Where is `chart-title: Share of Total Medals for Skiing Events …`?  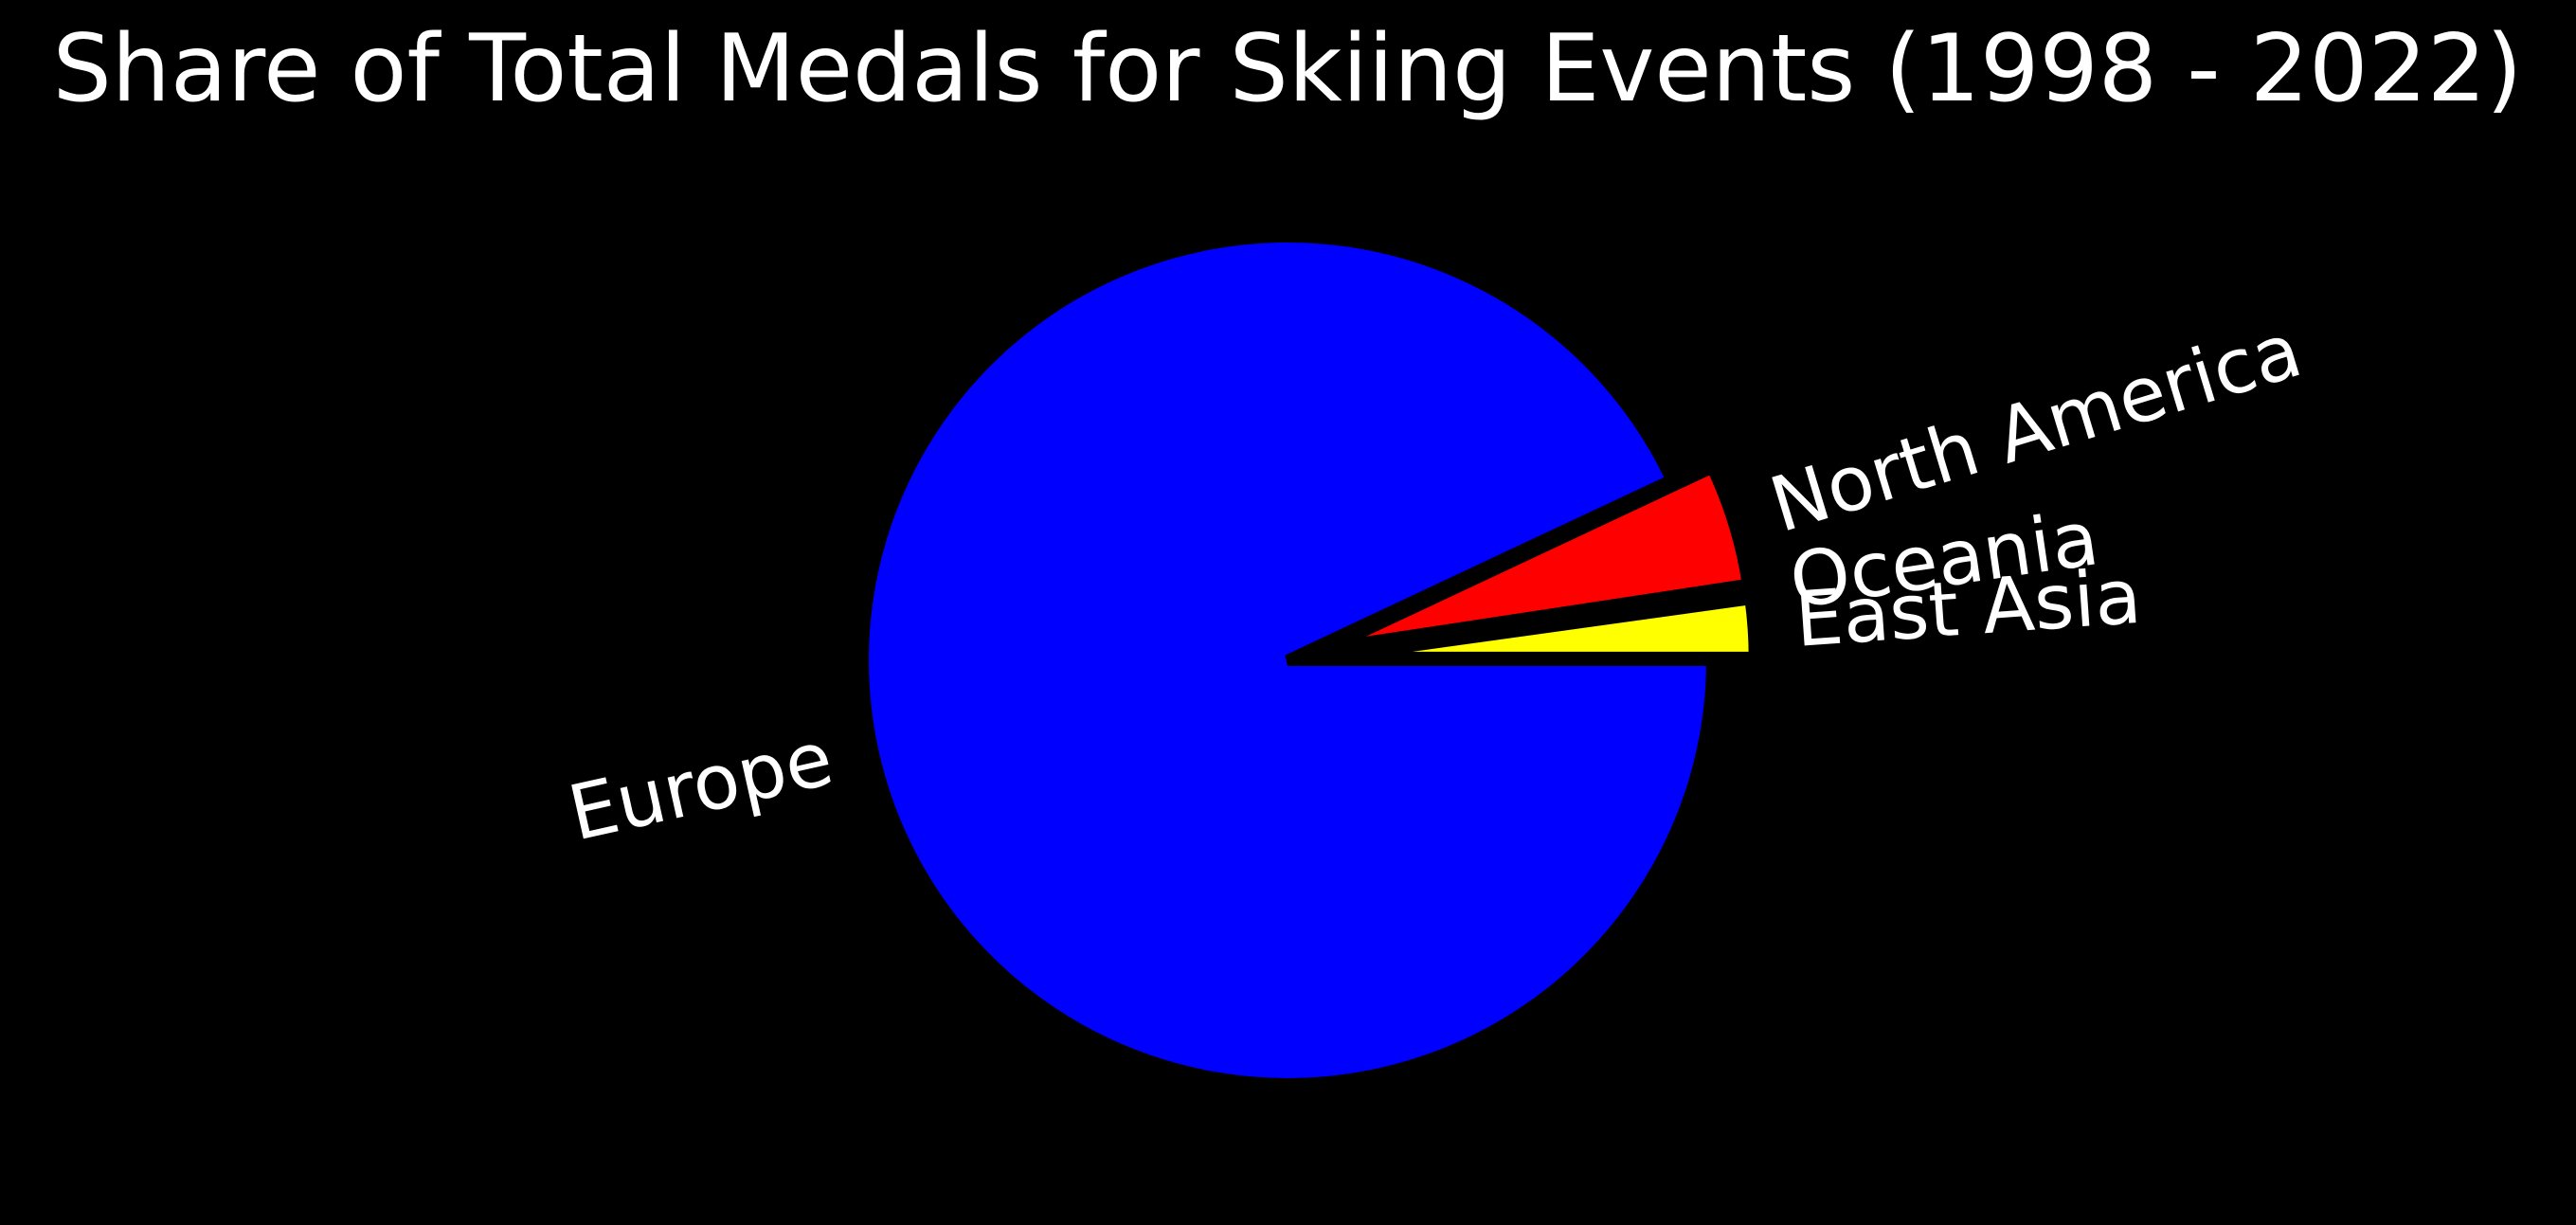
chart-title: Share of Total Medals for Skiing Events … is located at coordinates (1288, 69).